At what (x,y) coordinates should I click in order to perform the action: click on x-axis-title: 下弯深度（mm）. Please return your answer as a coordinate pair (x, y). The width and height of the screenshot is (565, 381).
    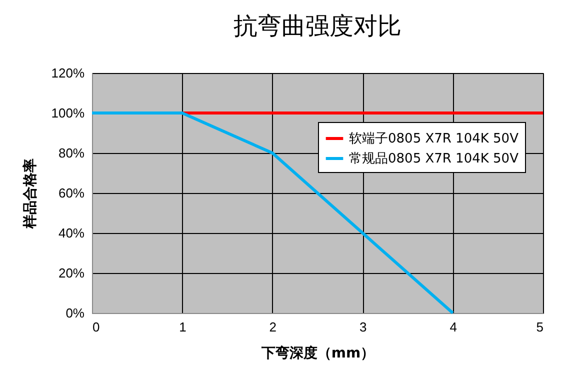
    Looking at the image, I should click on (317, 353).